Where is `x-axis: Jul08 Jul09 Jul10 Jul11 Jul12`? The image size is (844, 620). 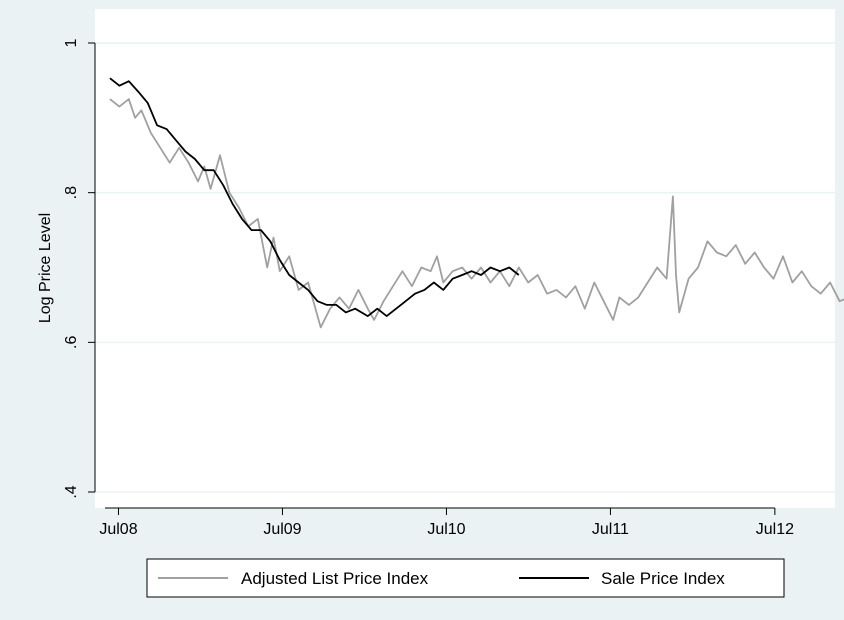 x-axis: Jul08 Jul09 Jul10 Jul11 Jul12 is located at coordinates (446, 522).